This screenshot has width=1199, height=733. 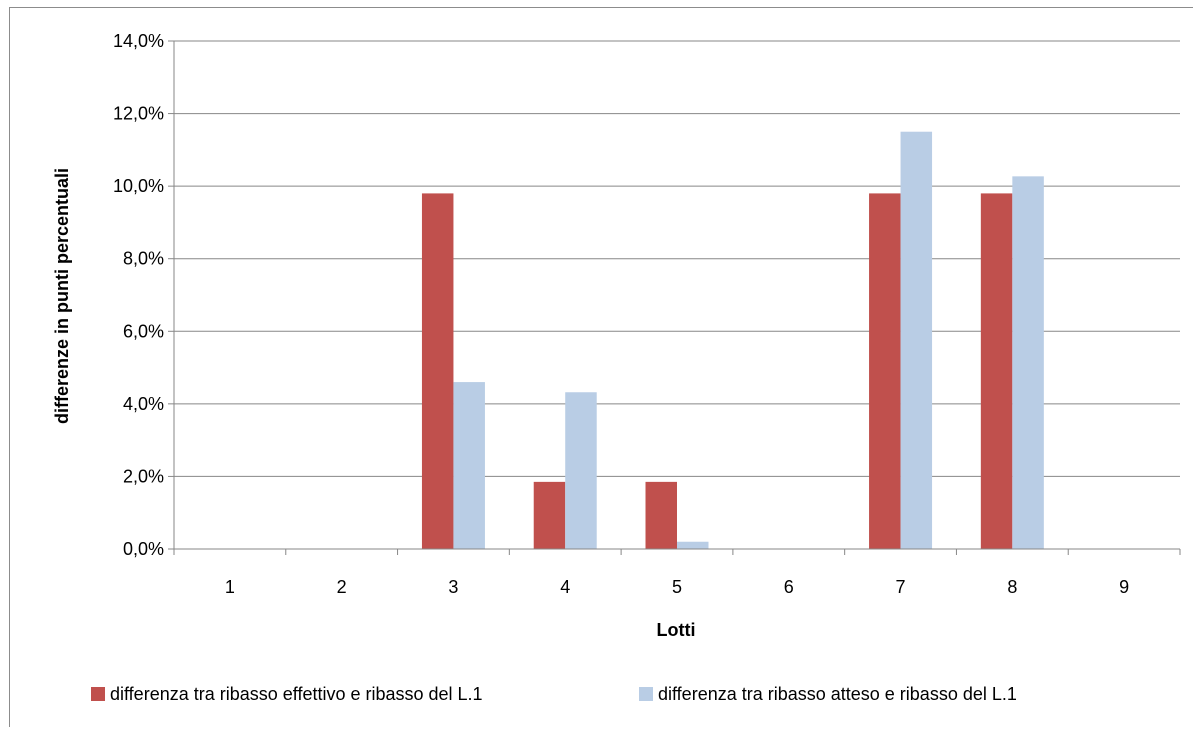 I want to click on x-tick-label: 8, so click(x=1012, y=587).